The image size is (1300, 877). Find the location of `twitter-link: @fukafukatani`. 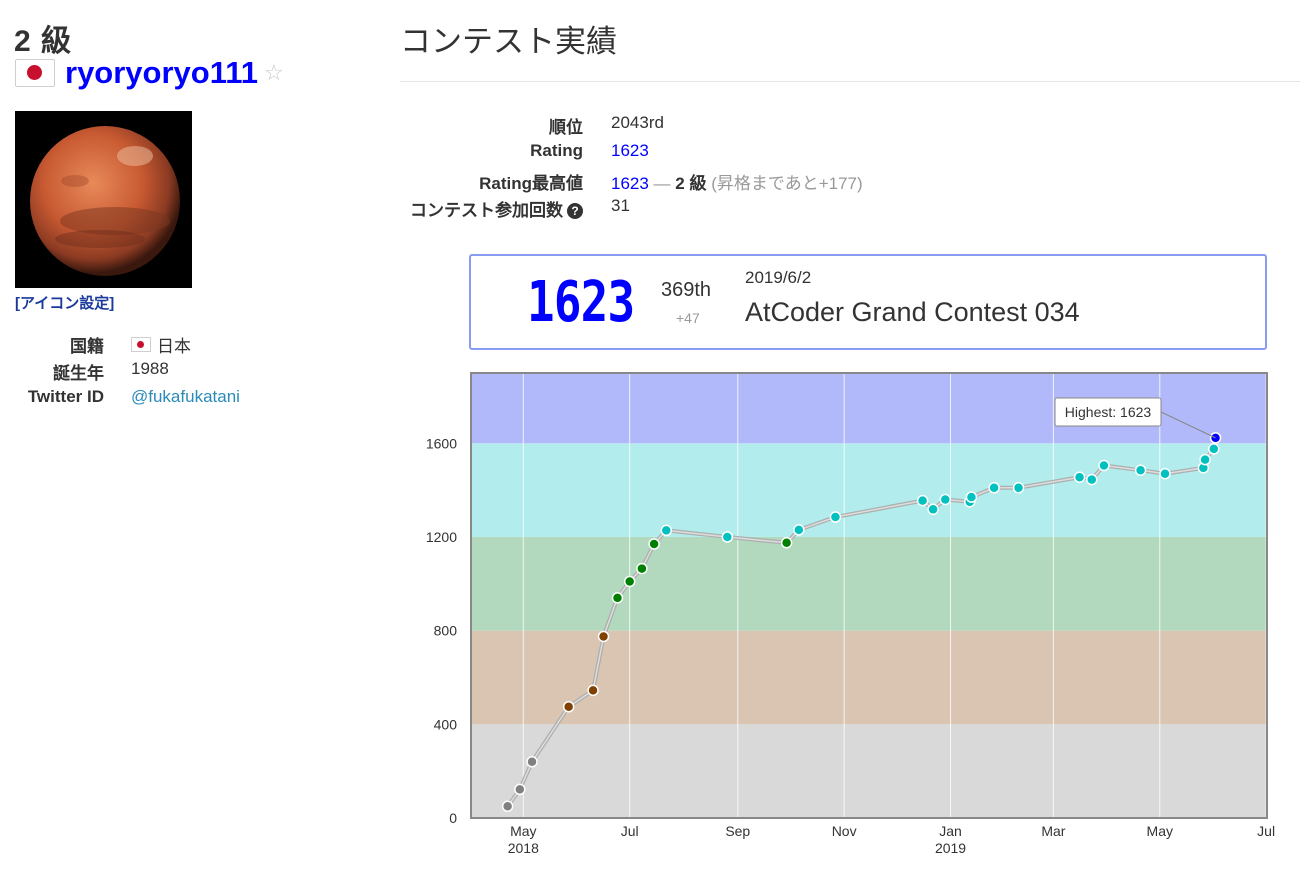

twitter-link: @fukafukatani is located at coordinates (185, 396).